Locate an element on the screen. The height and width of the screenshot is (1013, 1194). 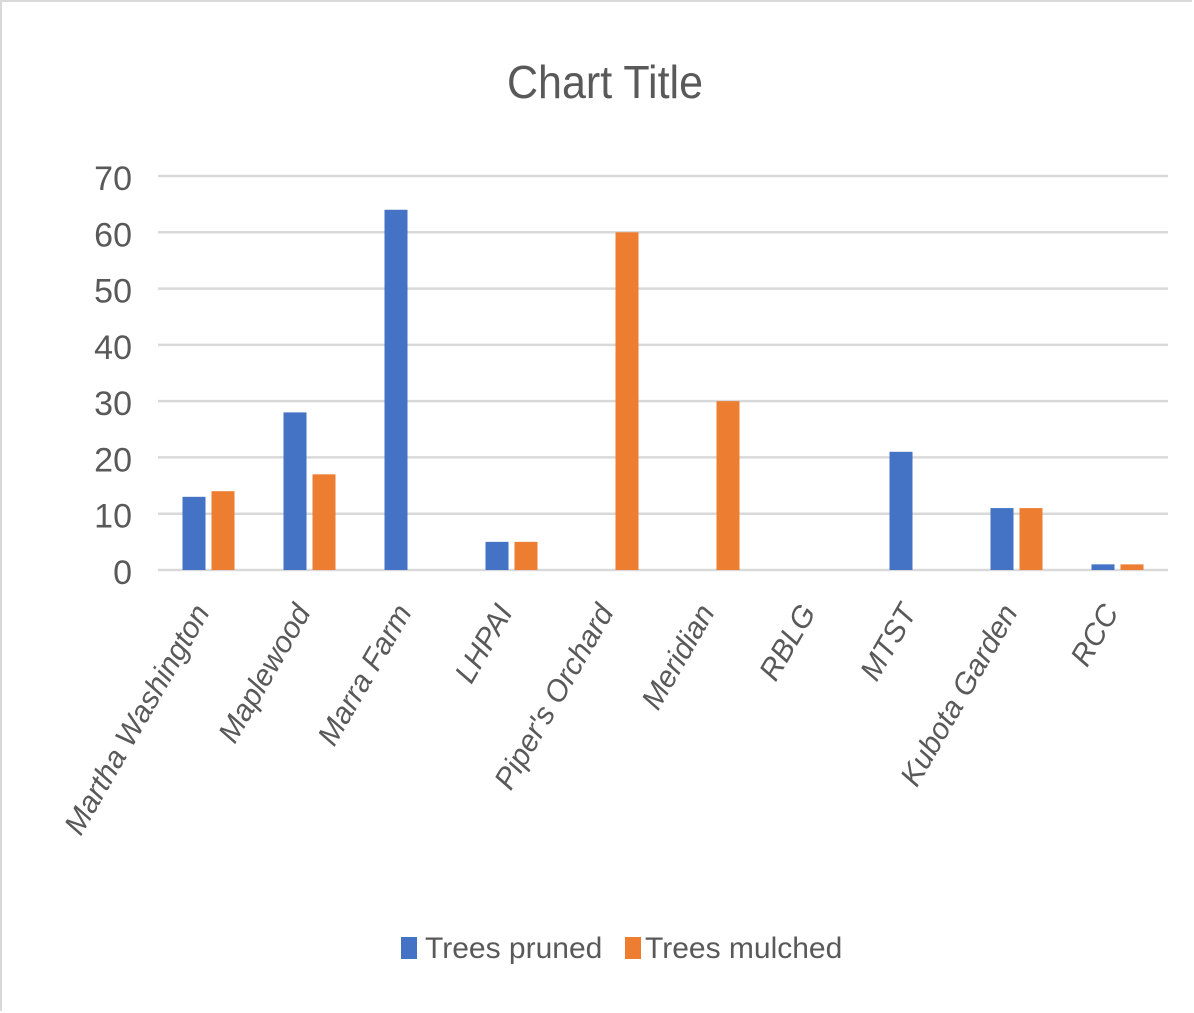
x-tick-label: Martha Washington is located at coordinates (137, 719).